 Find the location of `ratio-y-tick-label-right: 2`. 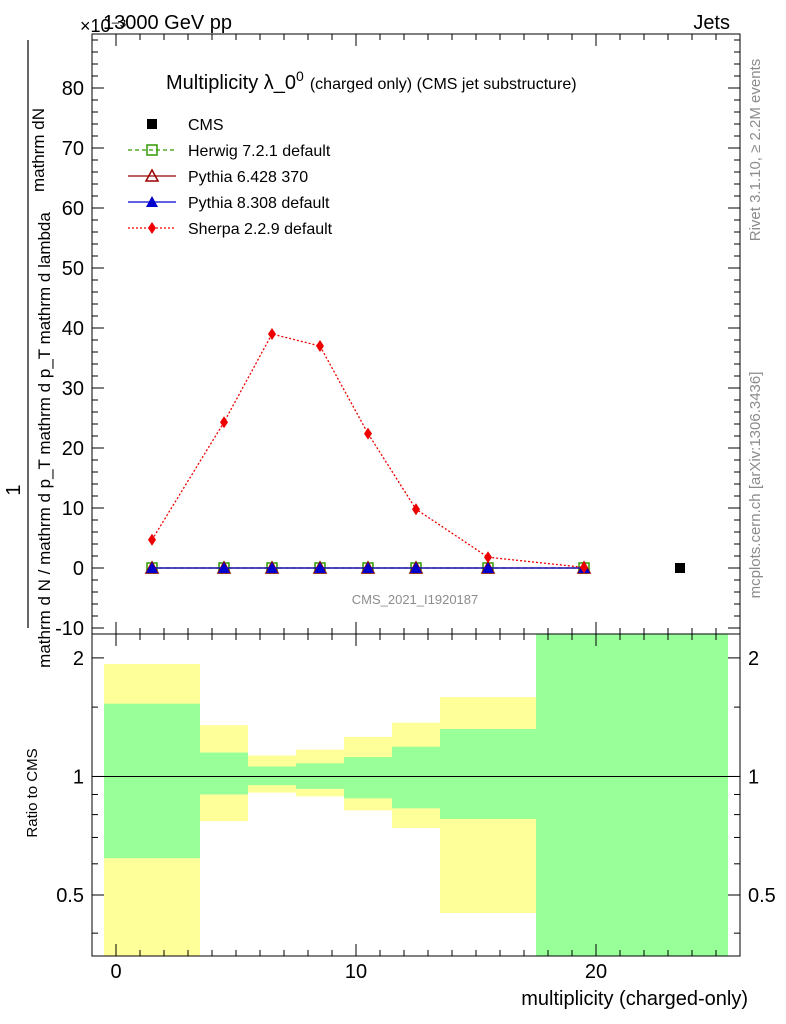

ratio-y-tick-label-right: 2 is located at coordinates (753, 659).